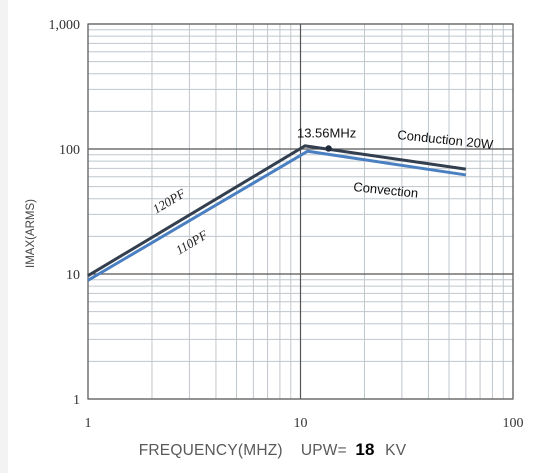  Describe the element at coordinates (88, 423) in the screenshot. I see `x-tick-label: 1` at that location.